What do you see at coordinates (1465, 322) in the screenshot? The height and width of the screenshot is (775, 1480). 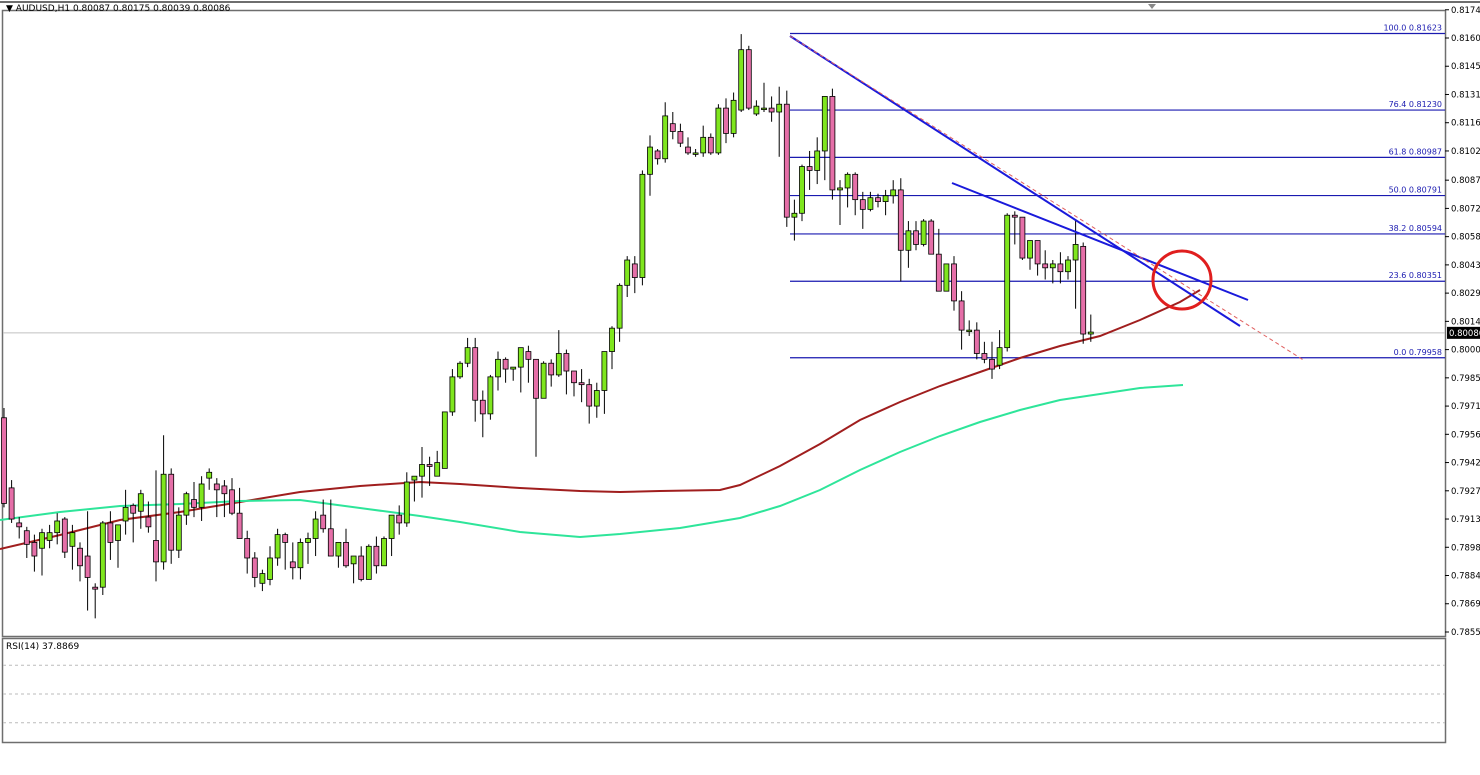 I see `price-tick-label: 0.80145` at bounding box center [1465, 322].